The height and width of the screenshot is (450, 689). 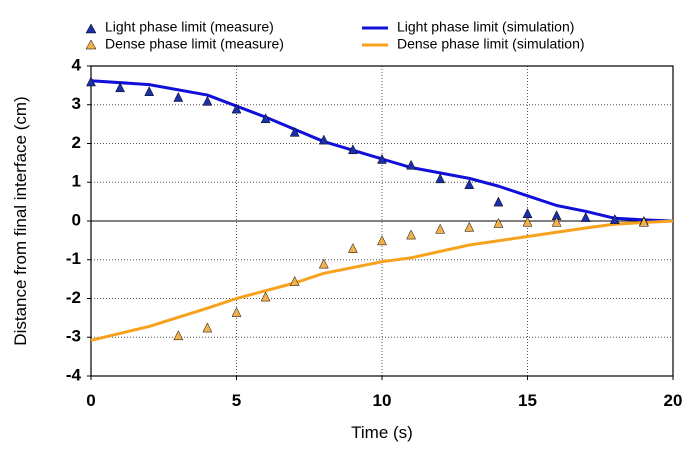 What do you see at coordinates (74, 374) in the screenshot?
I see `y-tick-label: -4` at bounding box center [74, 374].